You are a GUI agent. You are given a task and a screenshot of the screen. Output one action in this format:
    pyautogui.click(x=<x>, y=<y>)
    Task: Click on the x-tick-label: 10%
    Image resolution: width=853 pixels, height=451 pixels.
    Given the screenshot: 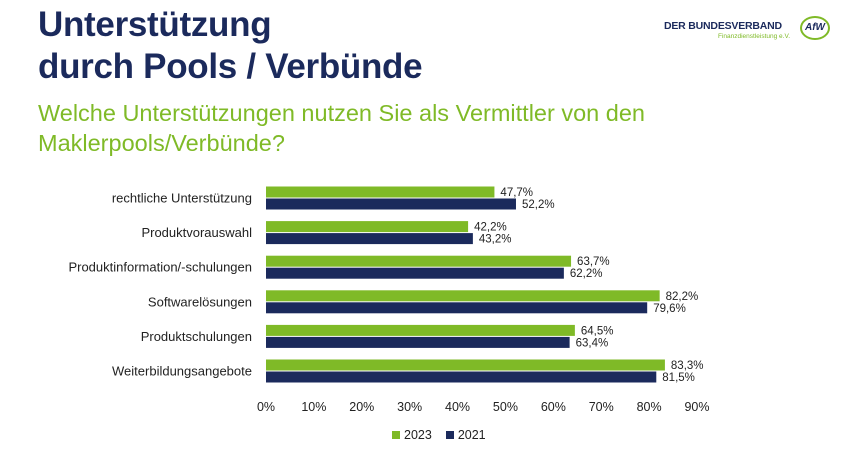 What is the action you would take?
    pyautogui.click(x=313, y=407)
    